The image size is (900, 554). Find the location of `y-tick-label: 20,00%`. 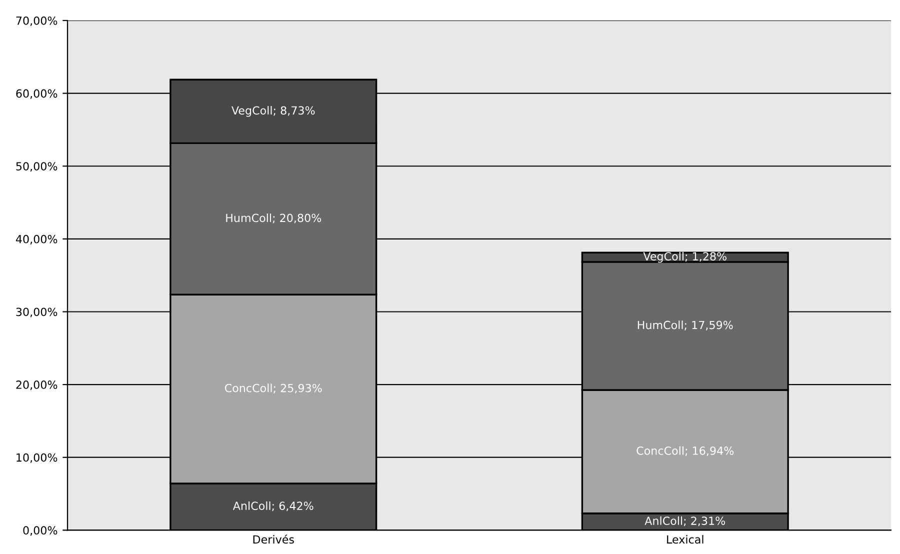

y-tick-label: 20,00% is located at coordinates (37, 385).